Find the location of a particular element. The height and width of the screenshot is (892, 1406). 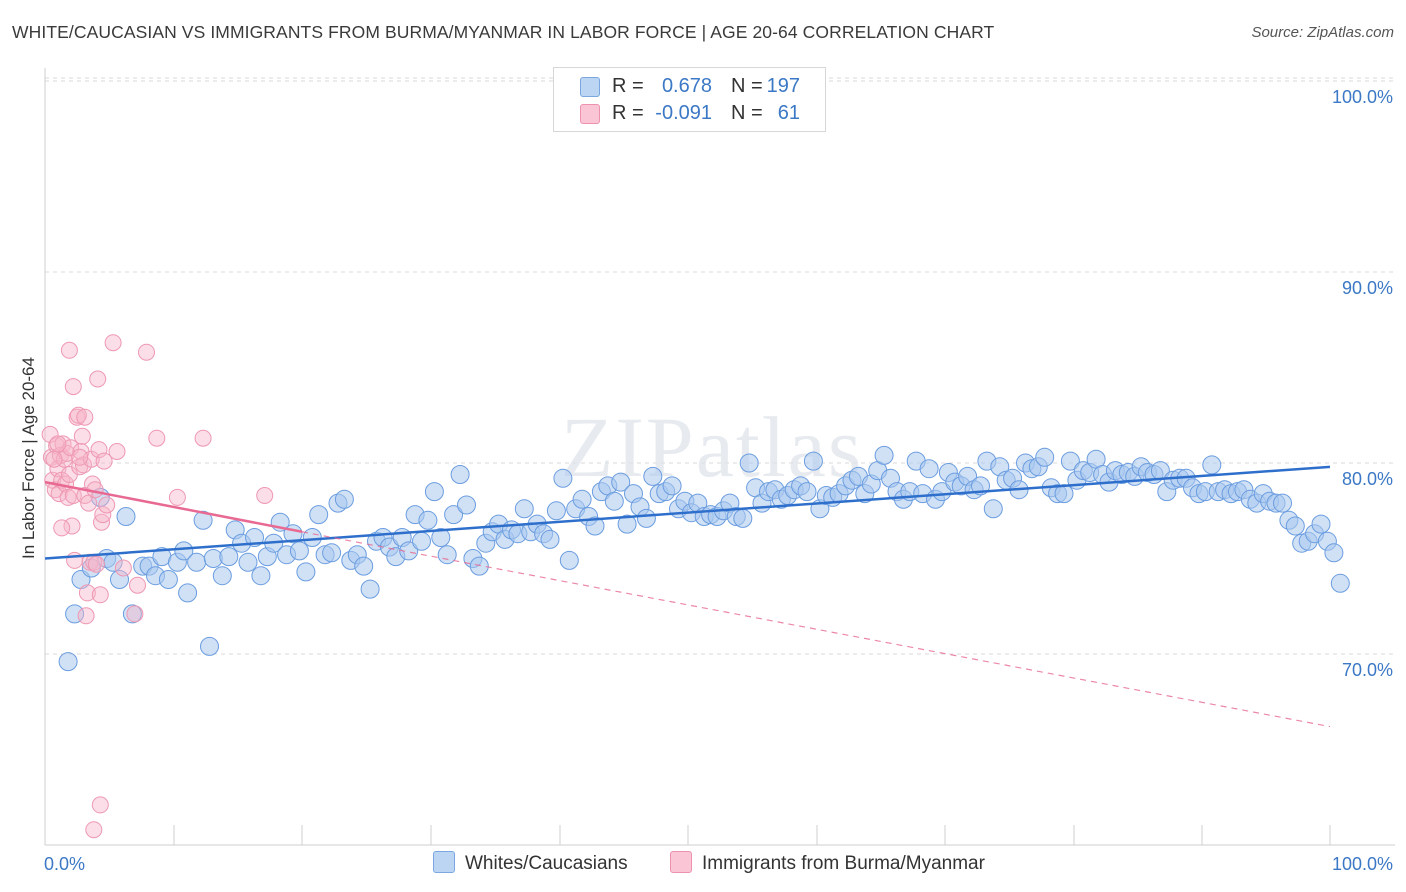

legend-item-whites: Whites/Caucasians is located at coordinates (530, 863).